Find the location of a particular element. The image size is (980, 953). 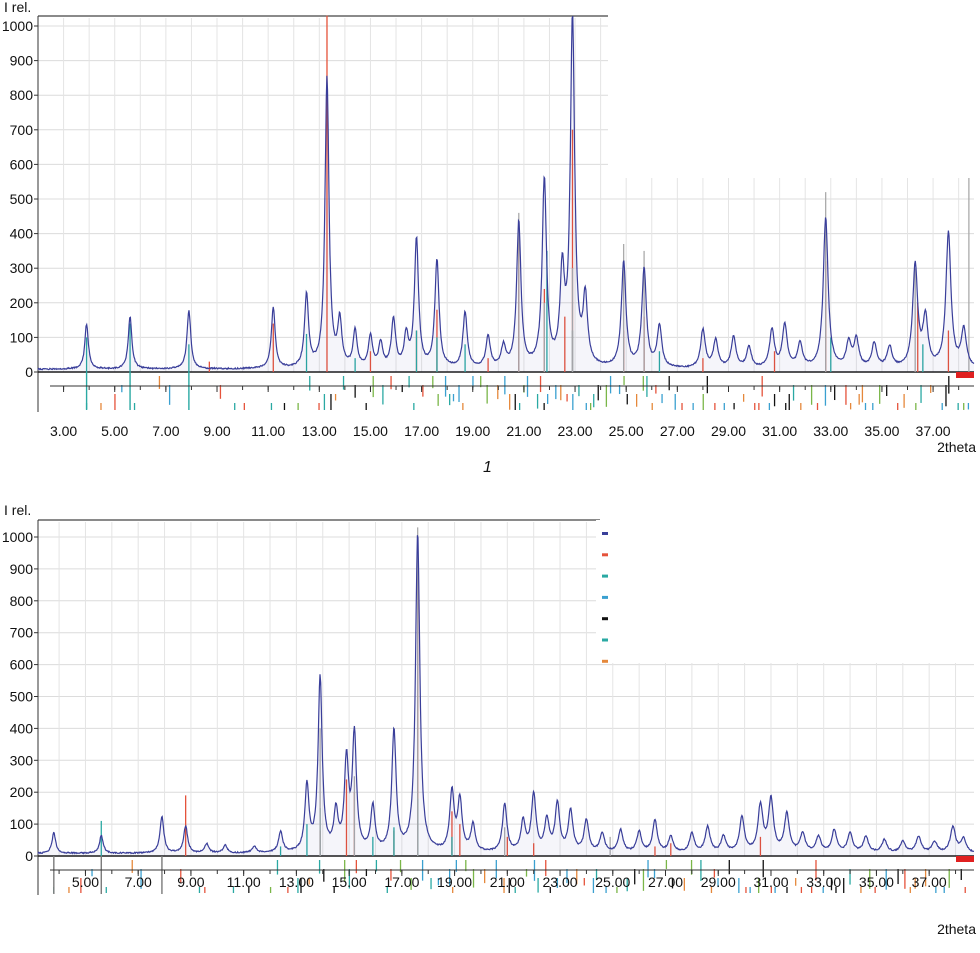

figure-caption: 1 is located at coordinates (487, 467).